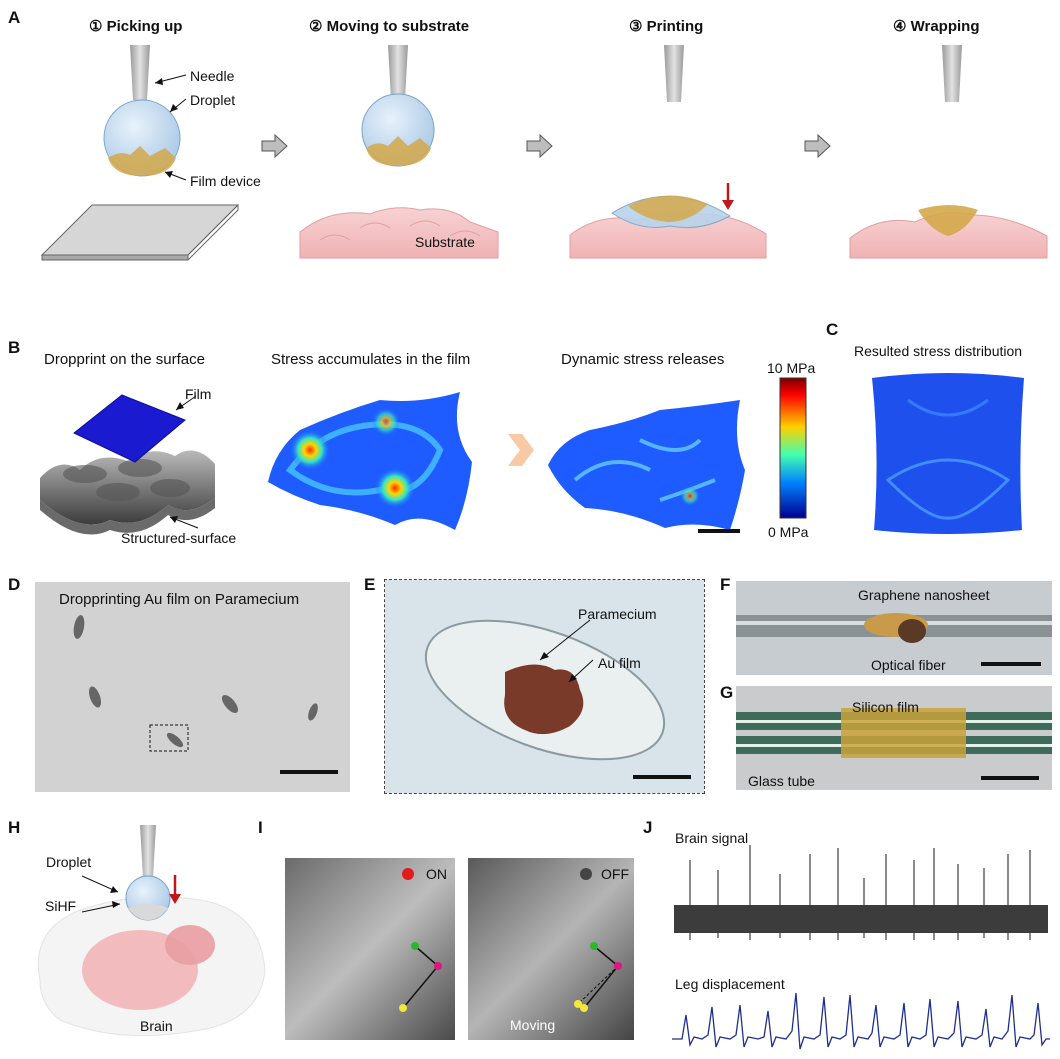 Image resolution: width=1060 pixels, height=1059 pixels. Describe the element at coordinates (730, 984) in the screenshot. I see `label-leg-displacement: Leg displacement` at that location.